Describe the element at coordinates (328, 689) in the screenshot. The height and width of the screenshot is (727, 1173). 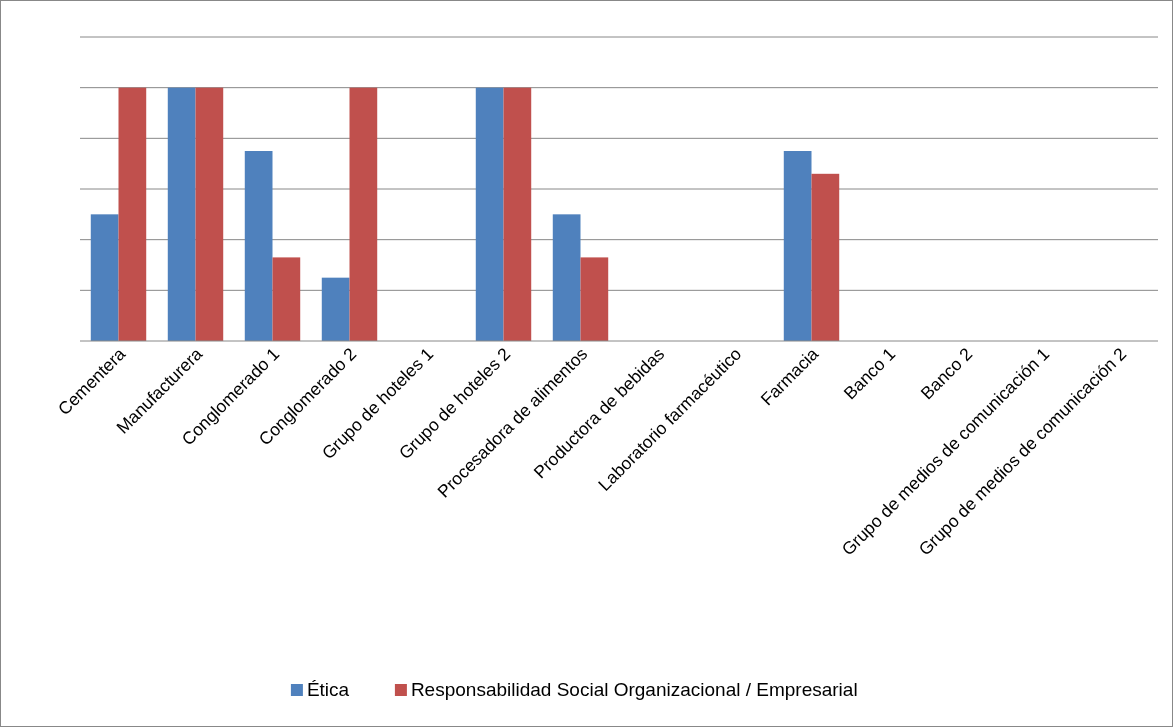
I see `legend-label: Ética` at that location.